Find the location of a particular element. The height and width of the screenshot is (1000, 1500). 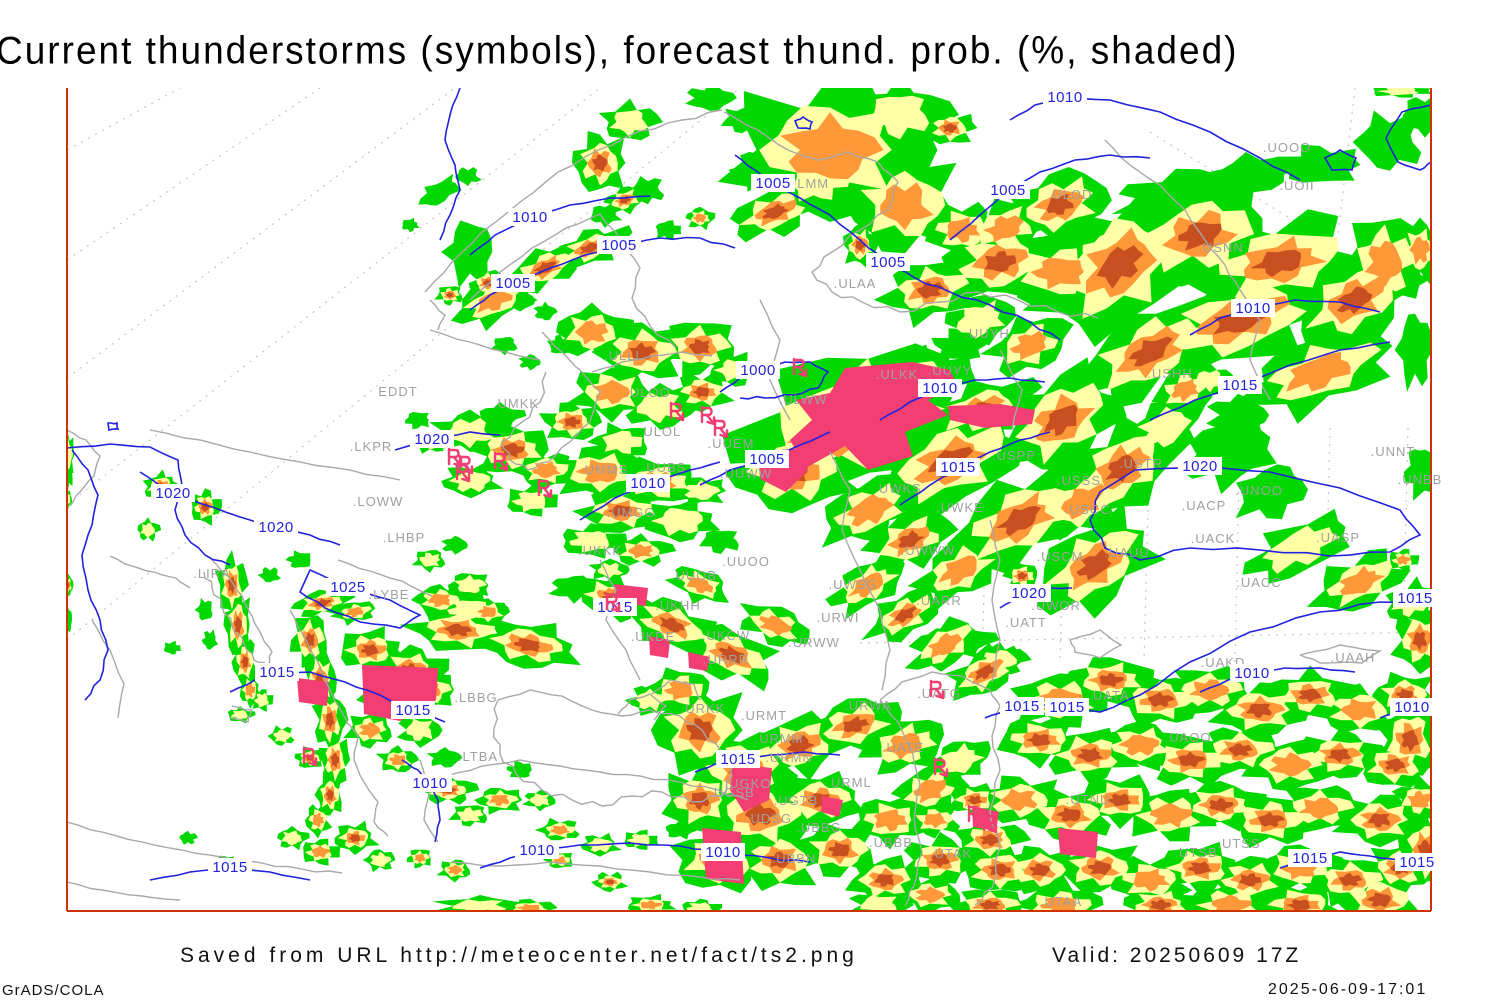

station-label: .URRR is located at coordinates (726, 659).